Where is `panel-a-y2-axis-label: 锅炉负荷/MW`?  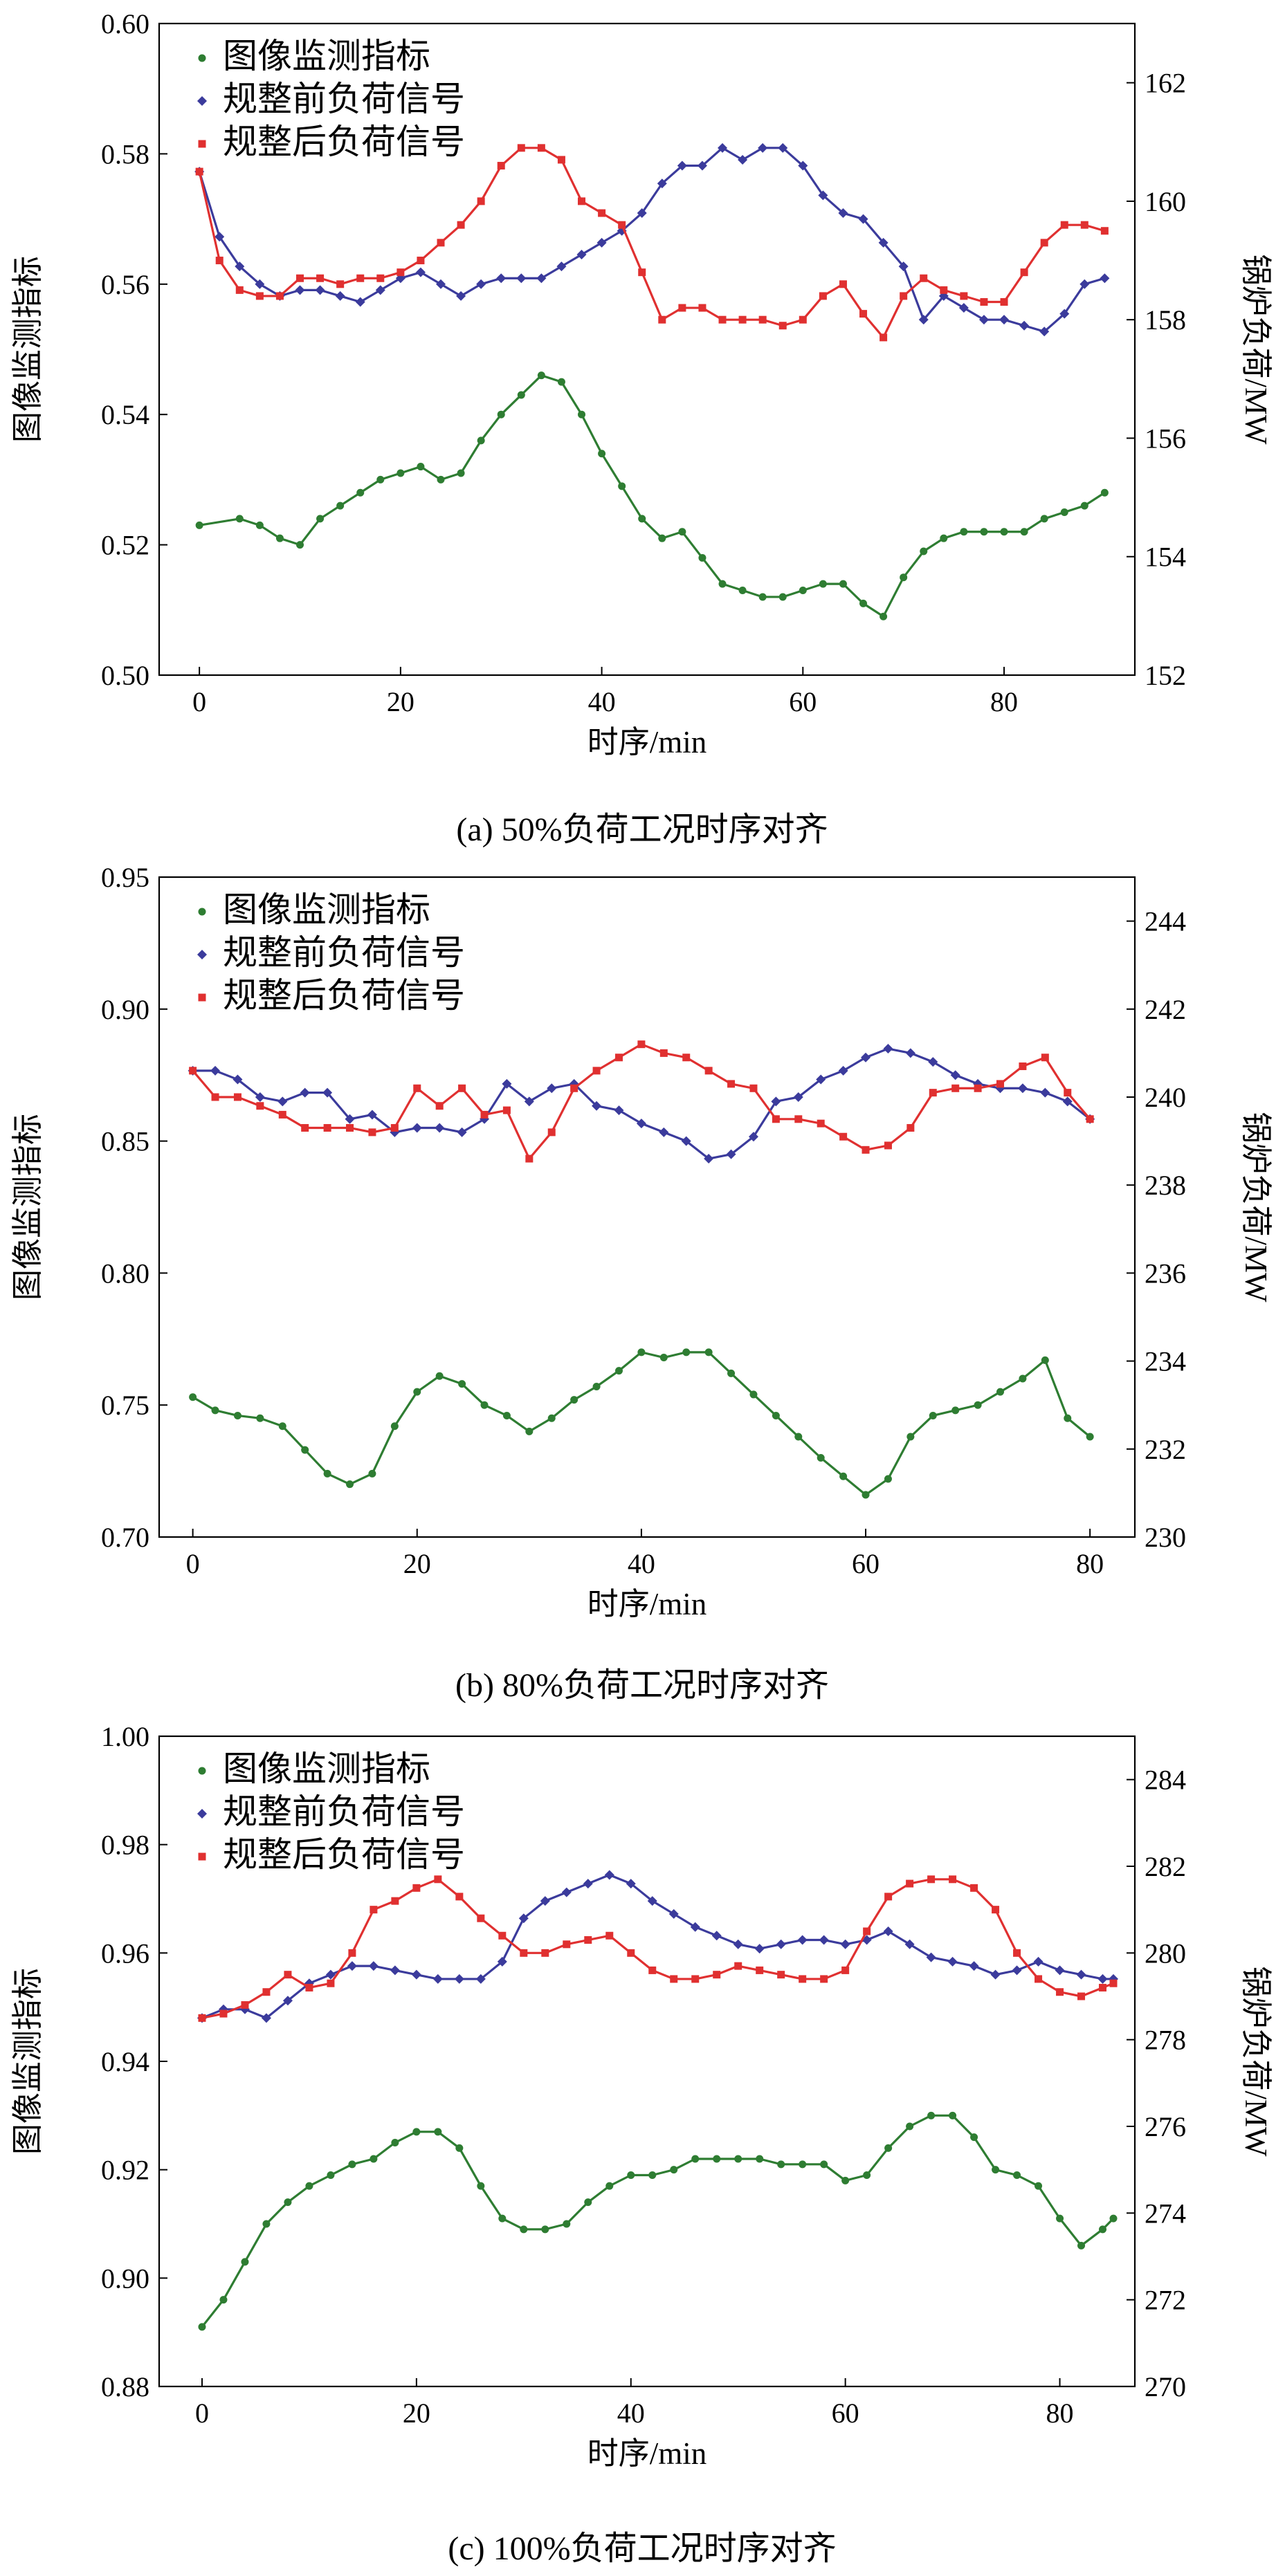 panel-a-y2-axis-label: 锅炉负荷/MW is located at coordinates (1256, 350).